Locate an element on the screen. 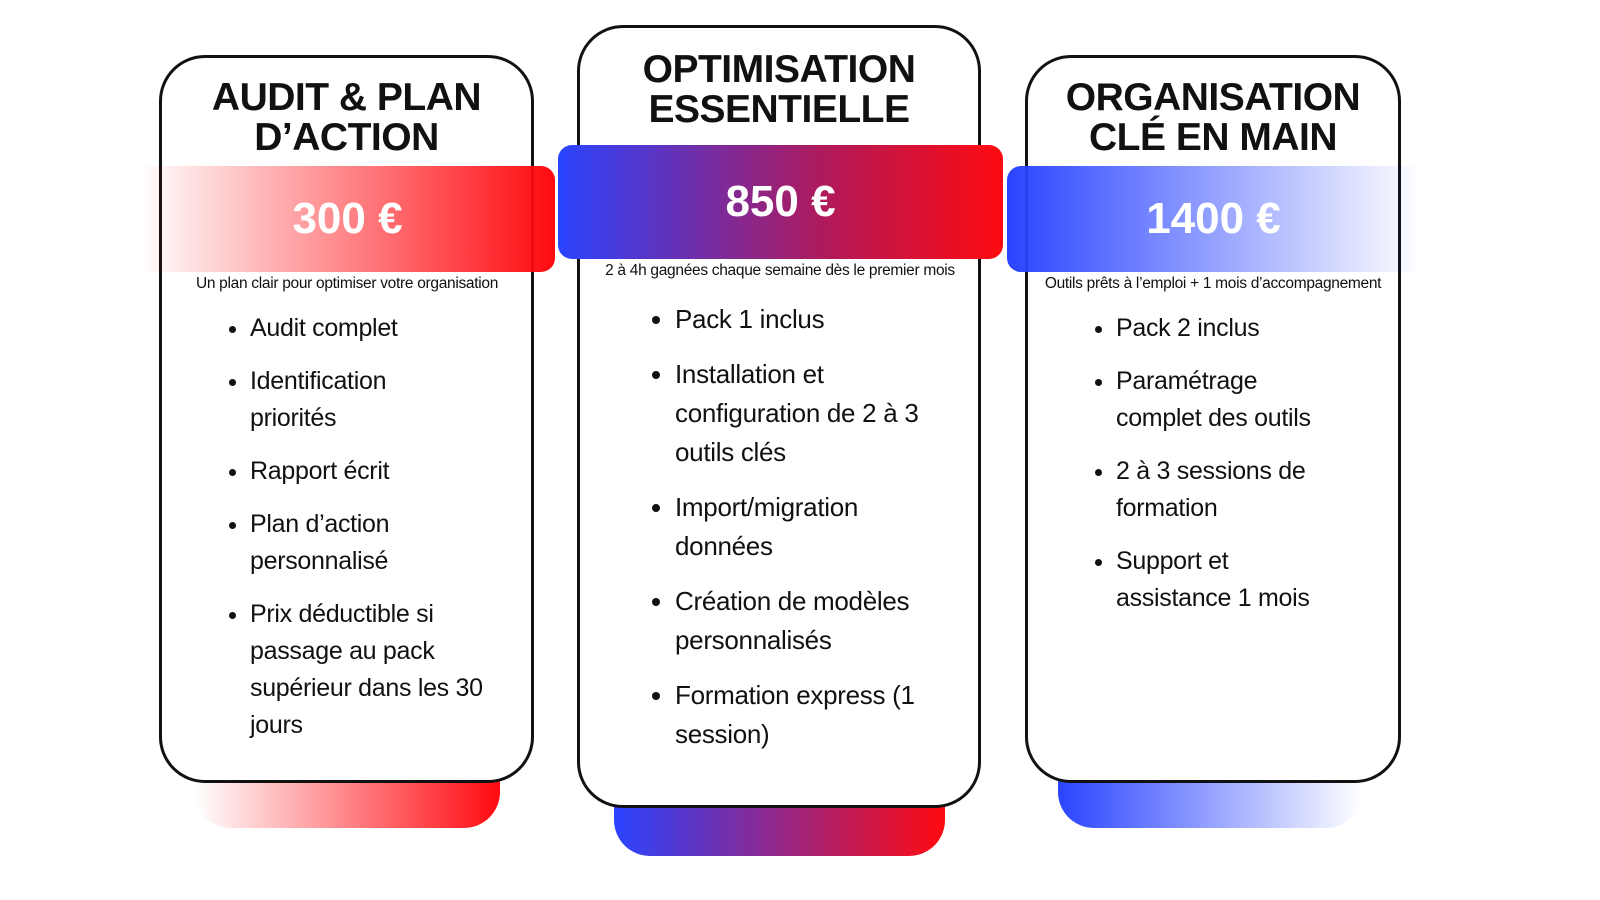 The height and width of the screenshot is (900, 1600). feature-item: Rapport écrit is located at coordinates (395, 471).